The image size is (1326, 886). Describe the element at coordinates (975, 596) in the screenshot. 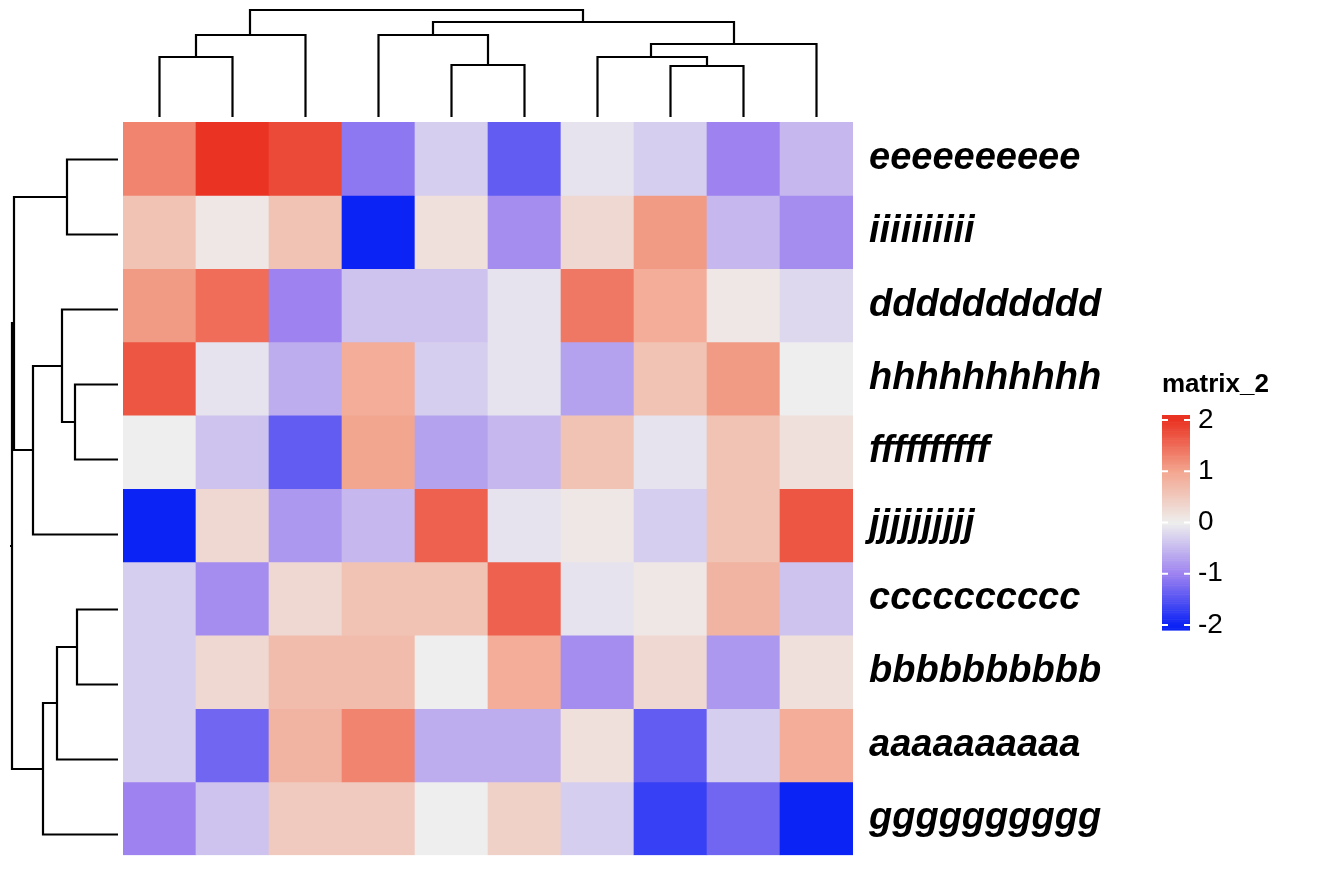

I see `y-tick-label: cccccccccc` at that location.